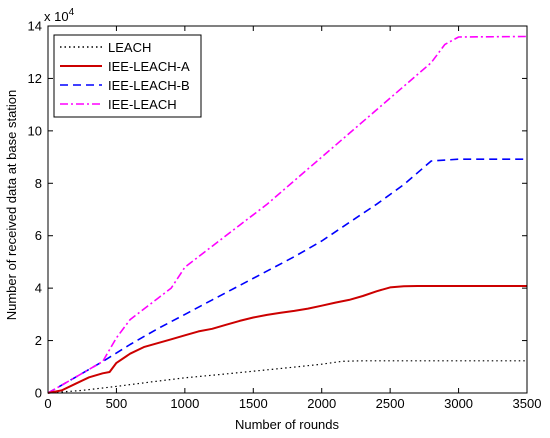 This screenshot has height=438, width=550. What do you see at coordinates (11, 205) in the screenshot?
I see `y-axis-label: Number of received data at base station` at bounding box center [11, 205].